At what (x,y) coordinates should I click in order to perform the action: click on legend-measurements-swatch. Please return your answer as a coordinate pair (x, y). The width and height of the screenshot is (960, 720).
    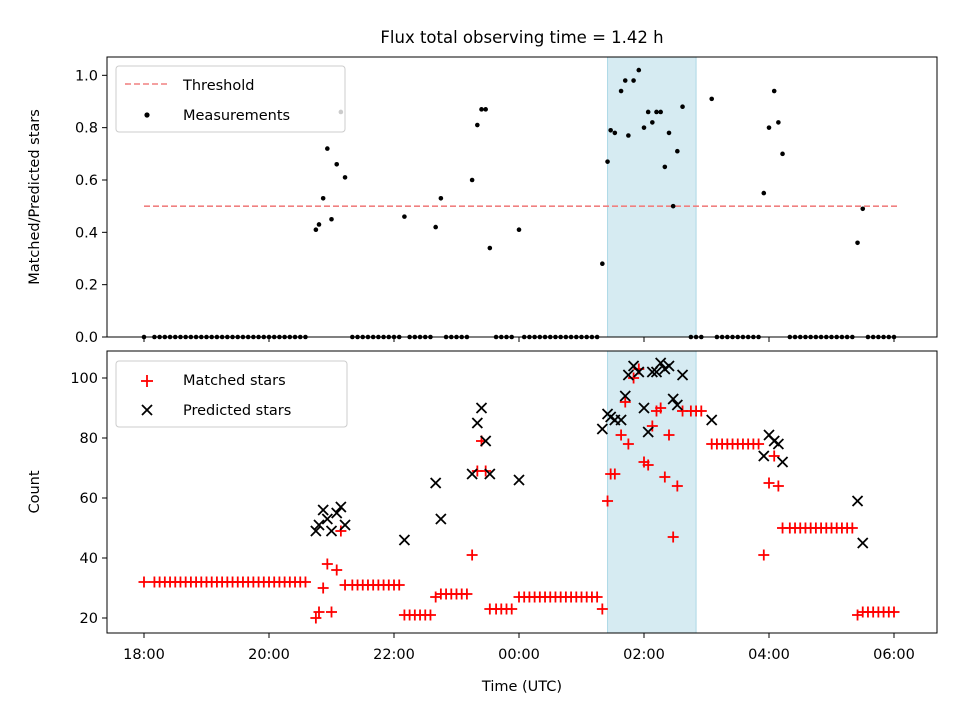
    Looking at the image, I should click on (147, 115).